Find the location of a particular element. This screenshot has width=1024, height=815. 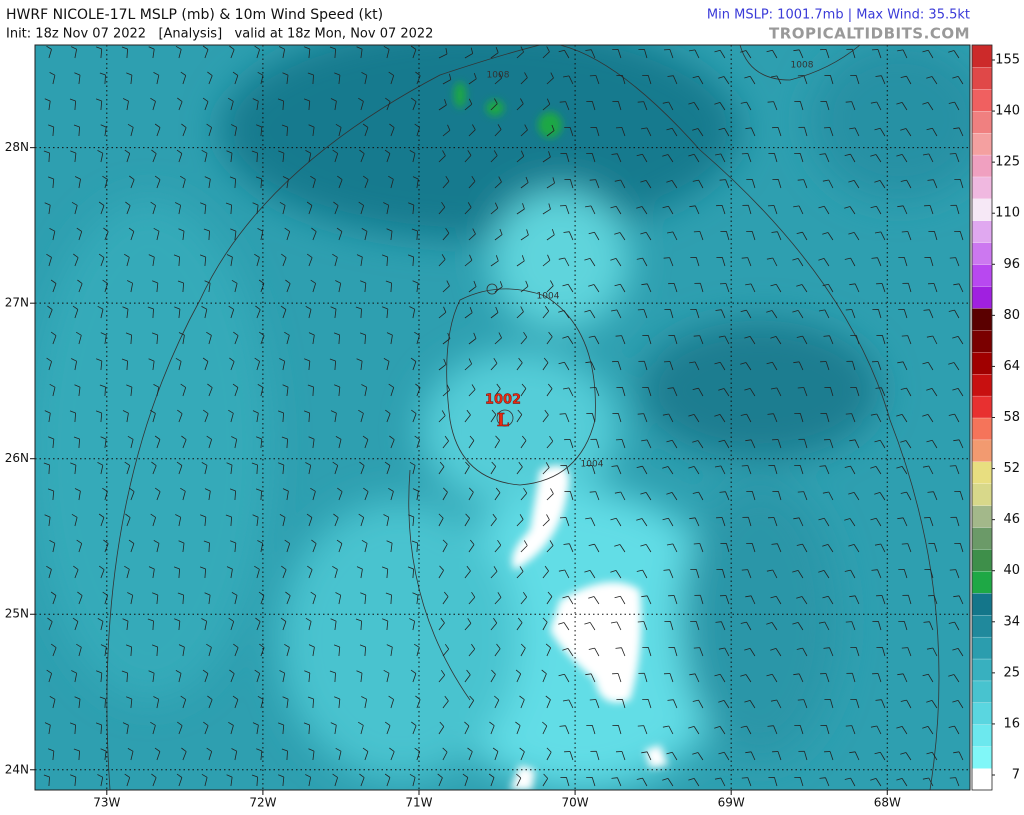

colorbar-tick-label: 46 is located at coordinates (1011, 519).